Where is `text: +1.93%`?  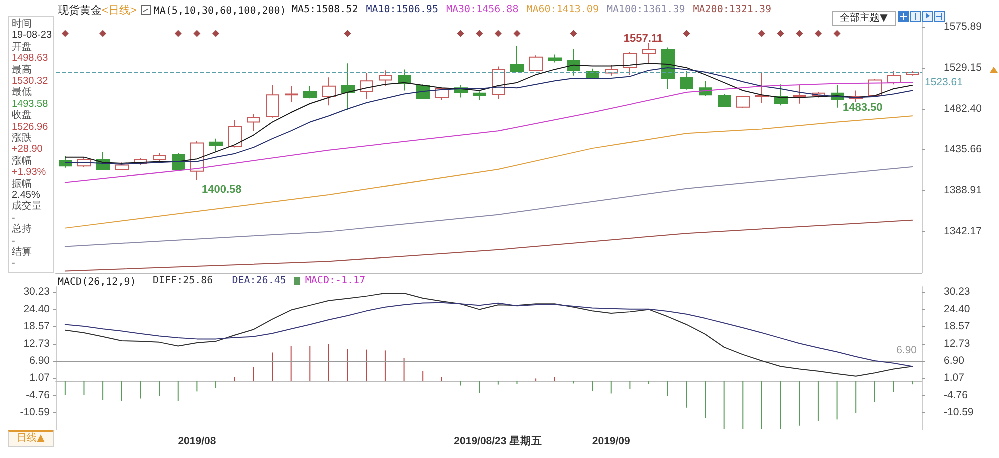 text: +1.93% is located at coordinates (29, 172).